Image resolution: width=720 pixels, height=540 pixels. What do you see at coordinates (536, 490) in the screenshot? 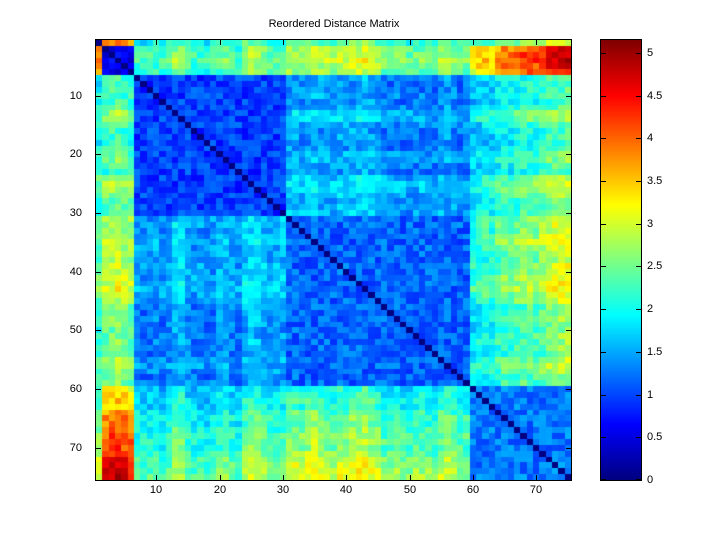
I see `x-axis-tick-label: 70` at bounding box center [536, 490].